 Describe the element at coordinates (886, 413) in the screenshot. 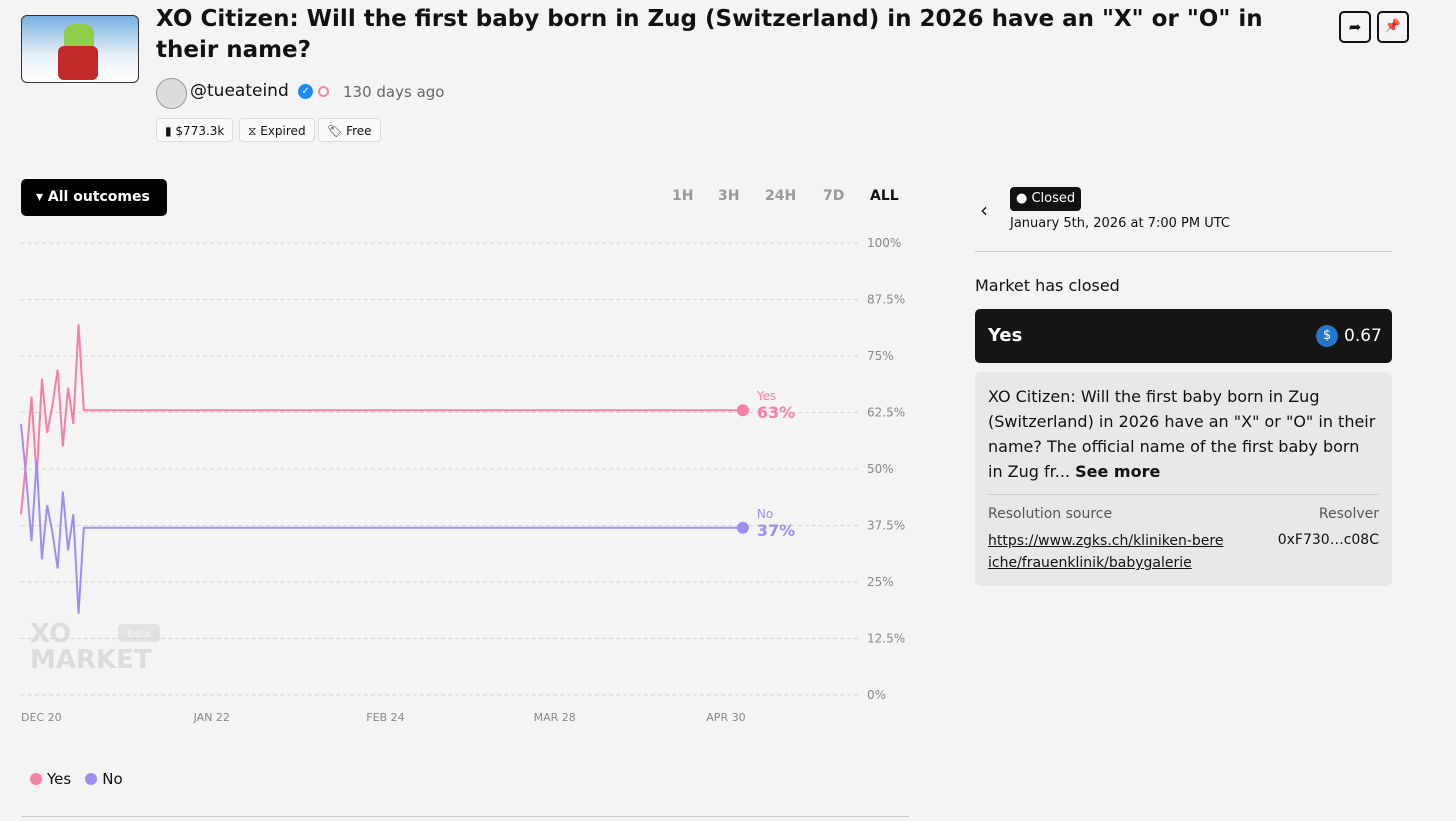

I see `y-tick-label: 62.5%` at that location.